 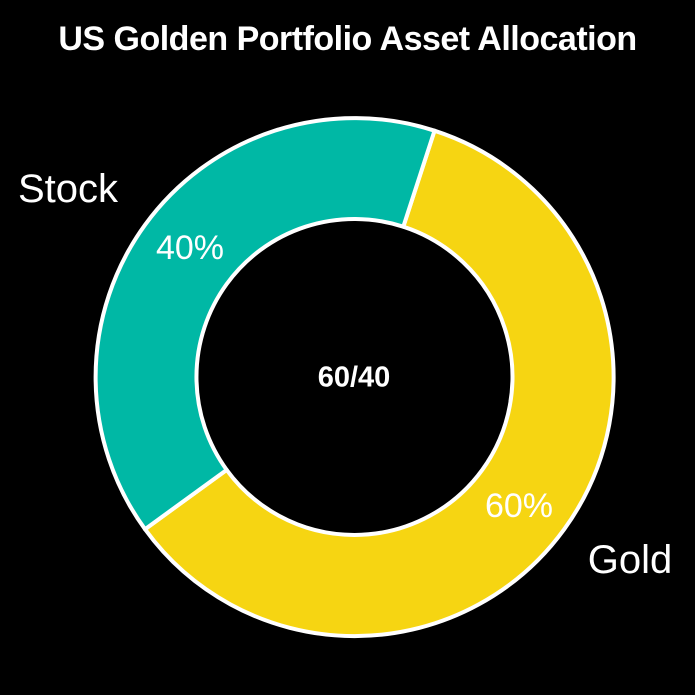 What do you see at coordinates (68, 189) in the screenshot?
I see `label-stock: Stock` at bounding box center [68, 189].